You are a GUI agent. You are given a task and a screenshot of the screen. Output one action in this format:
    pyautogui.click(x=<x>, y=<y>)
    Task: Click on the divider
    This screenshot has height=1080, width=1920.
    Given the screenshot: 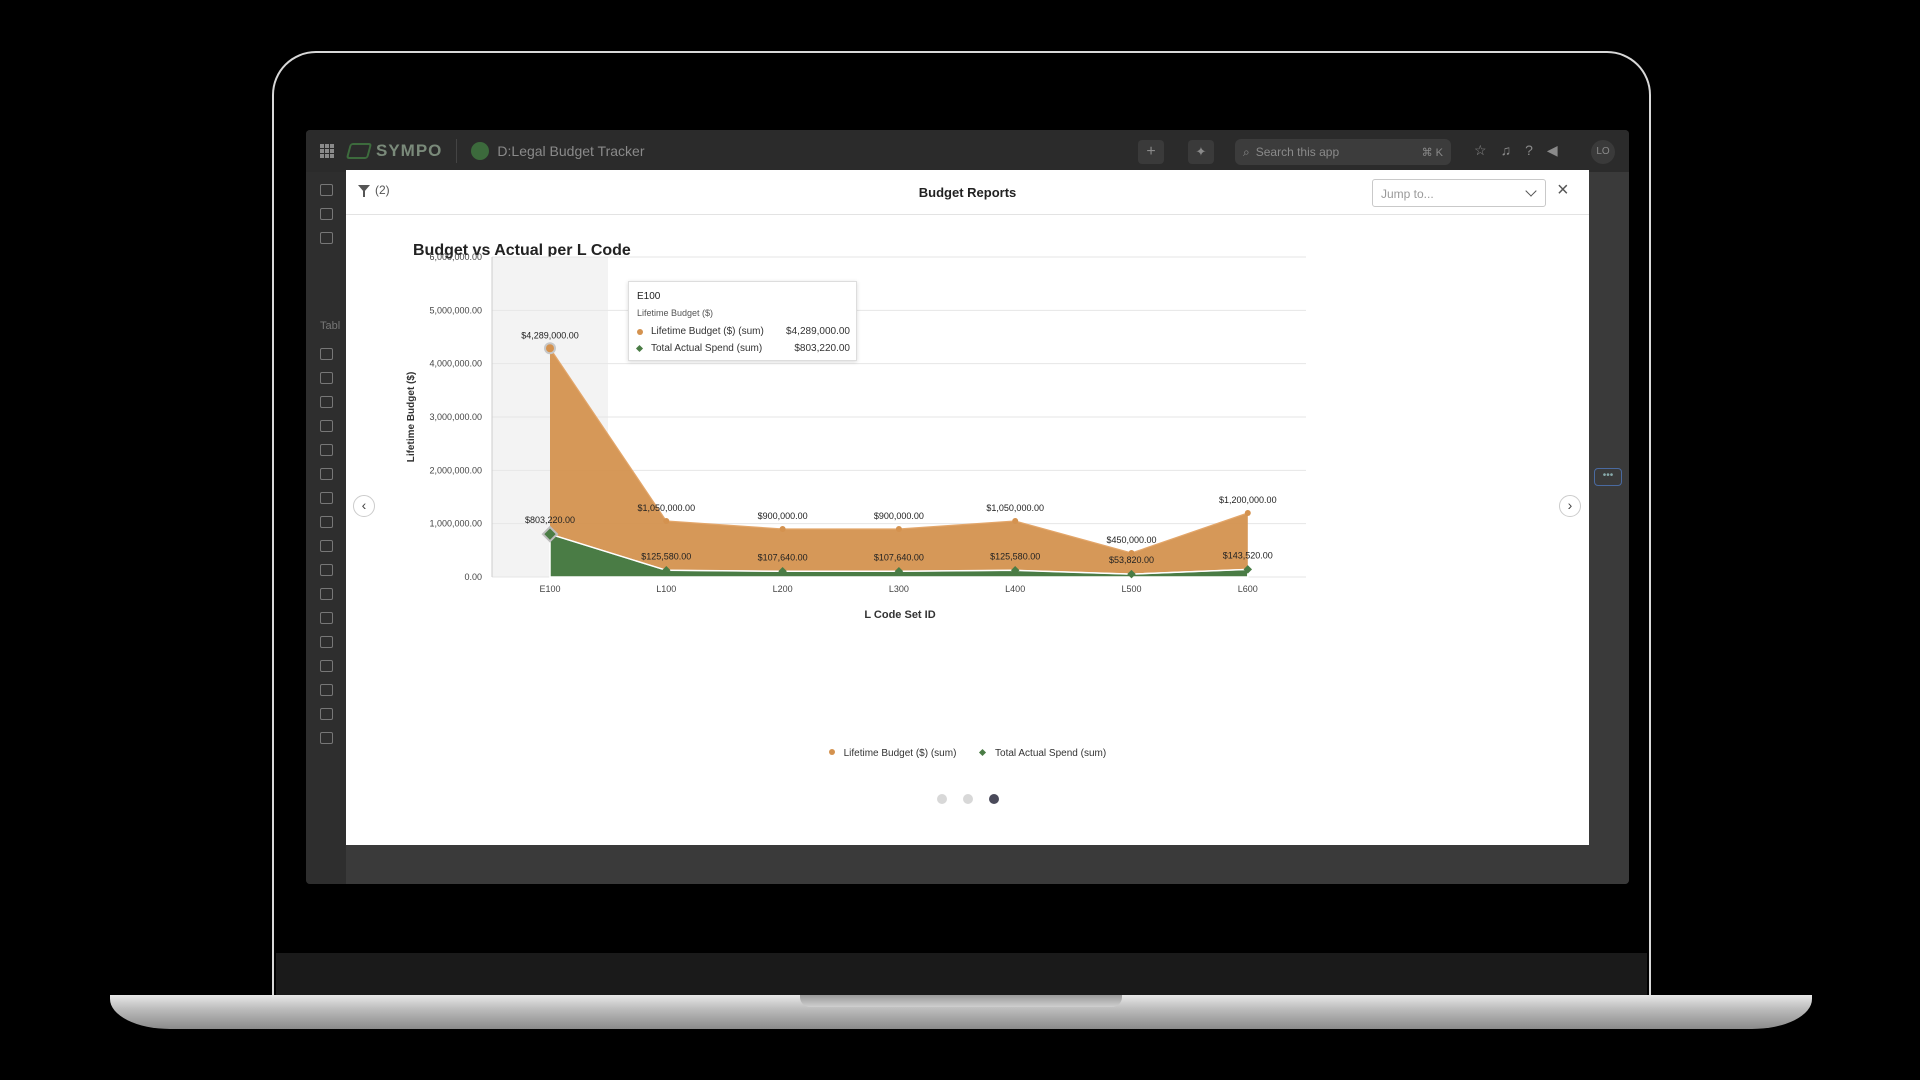 What is the action you would take?
    pyautogui.click(x=457, y=151)
    